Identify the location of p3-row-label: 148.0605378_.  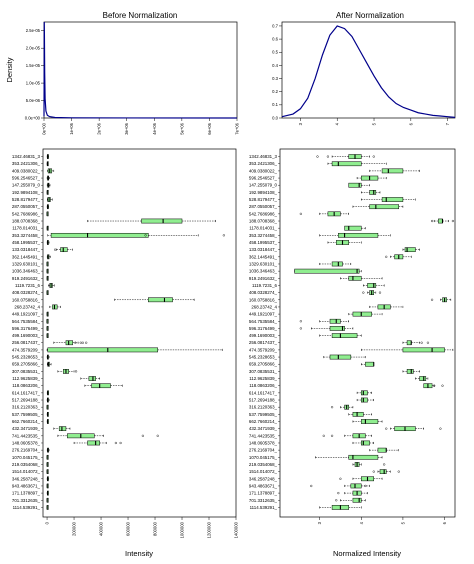
(26, 442).